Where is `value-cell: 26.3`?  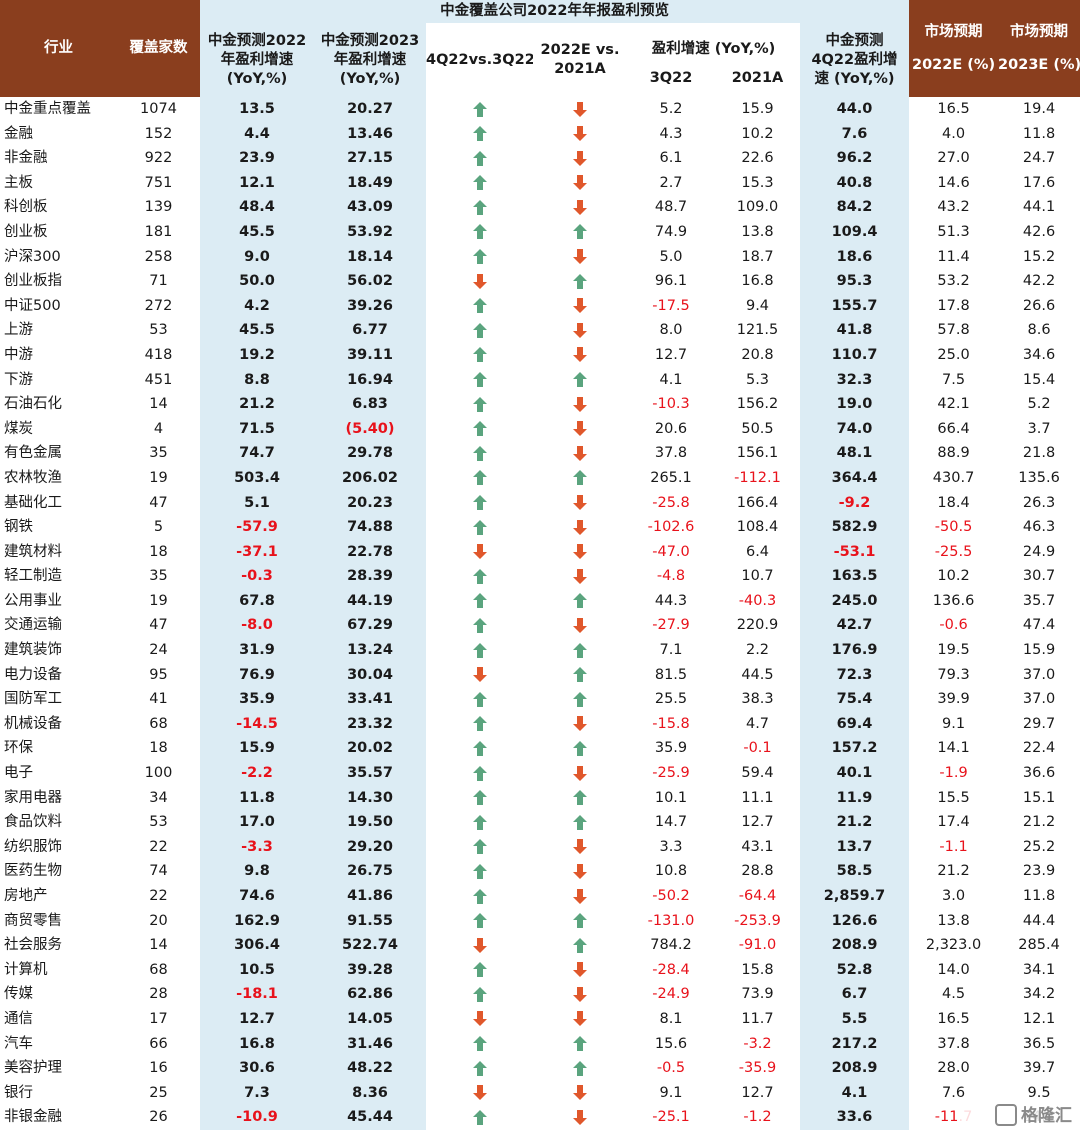
value-cell: 26.3 is located at coordinates (1039, 502).